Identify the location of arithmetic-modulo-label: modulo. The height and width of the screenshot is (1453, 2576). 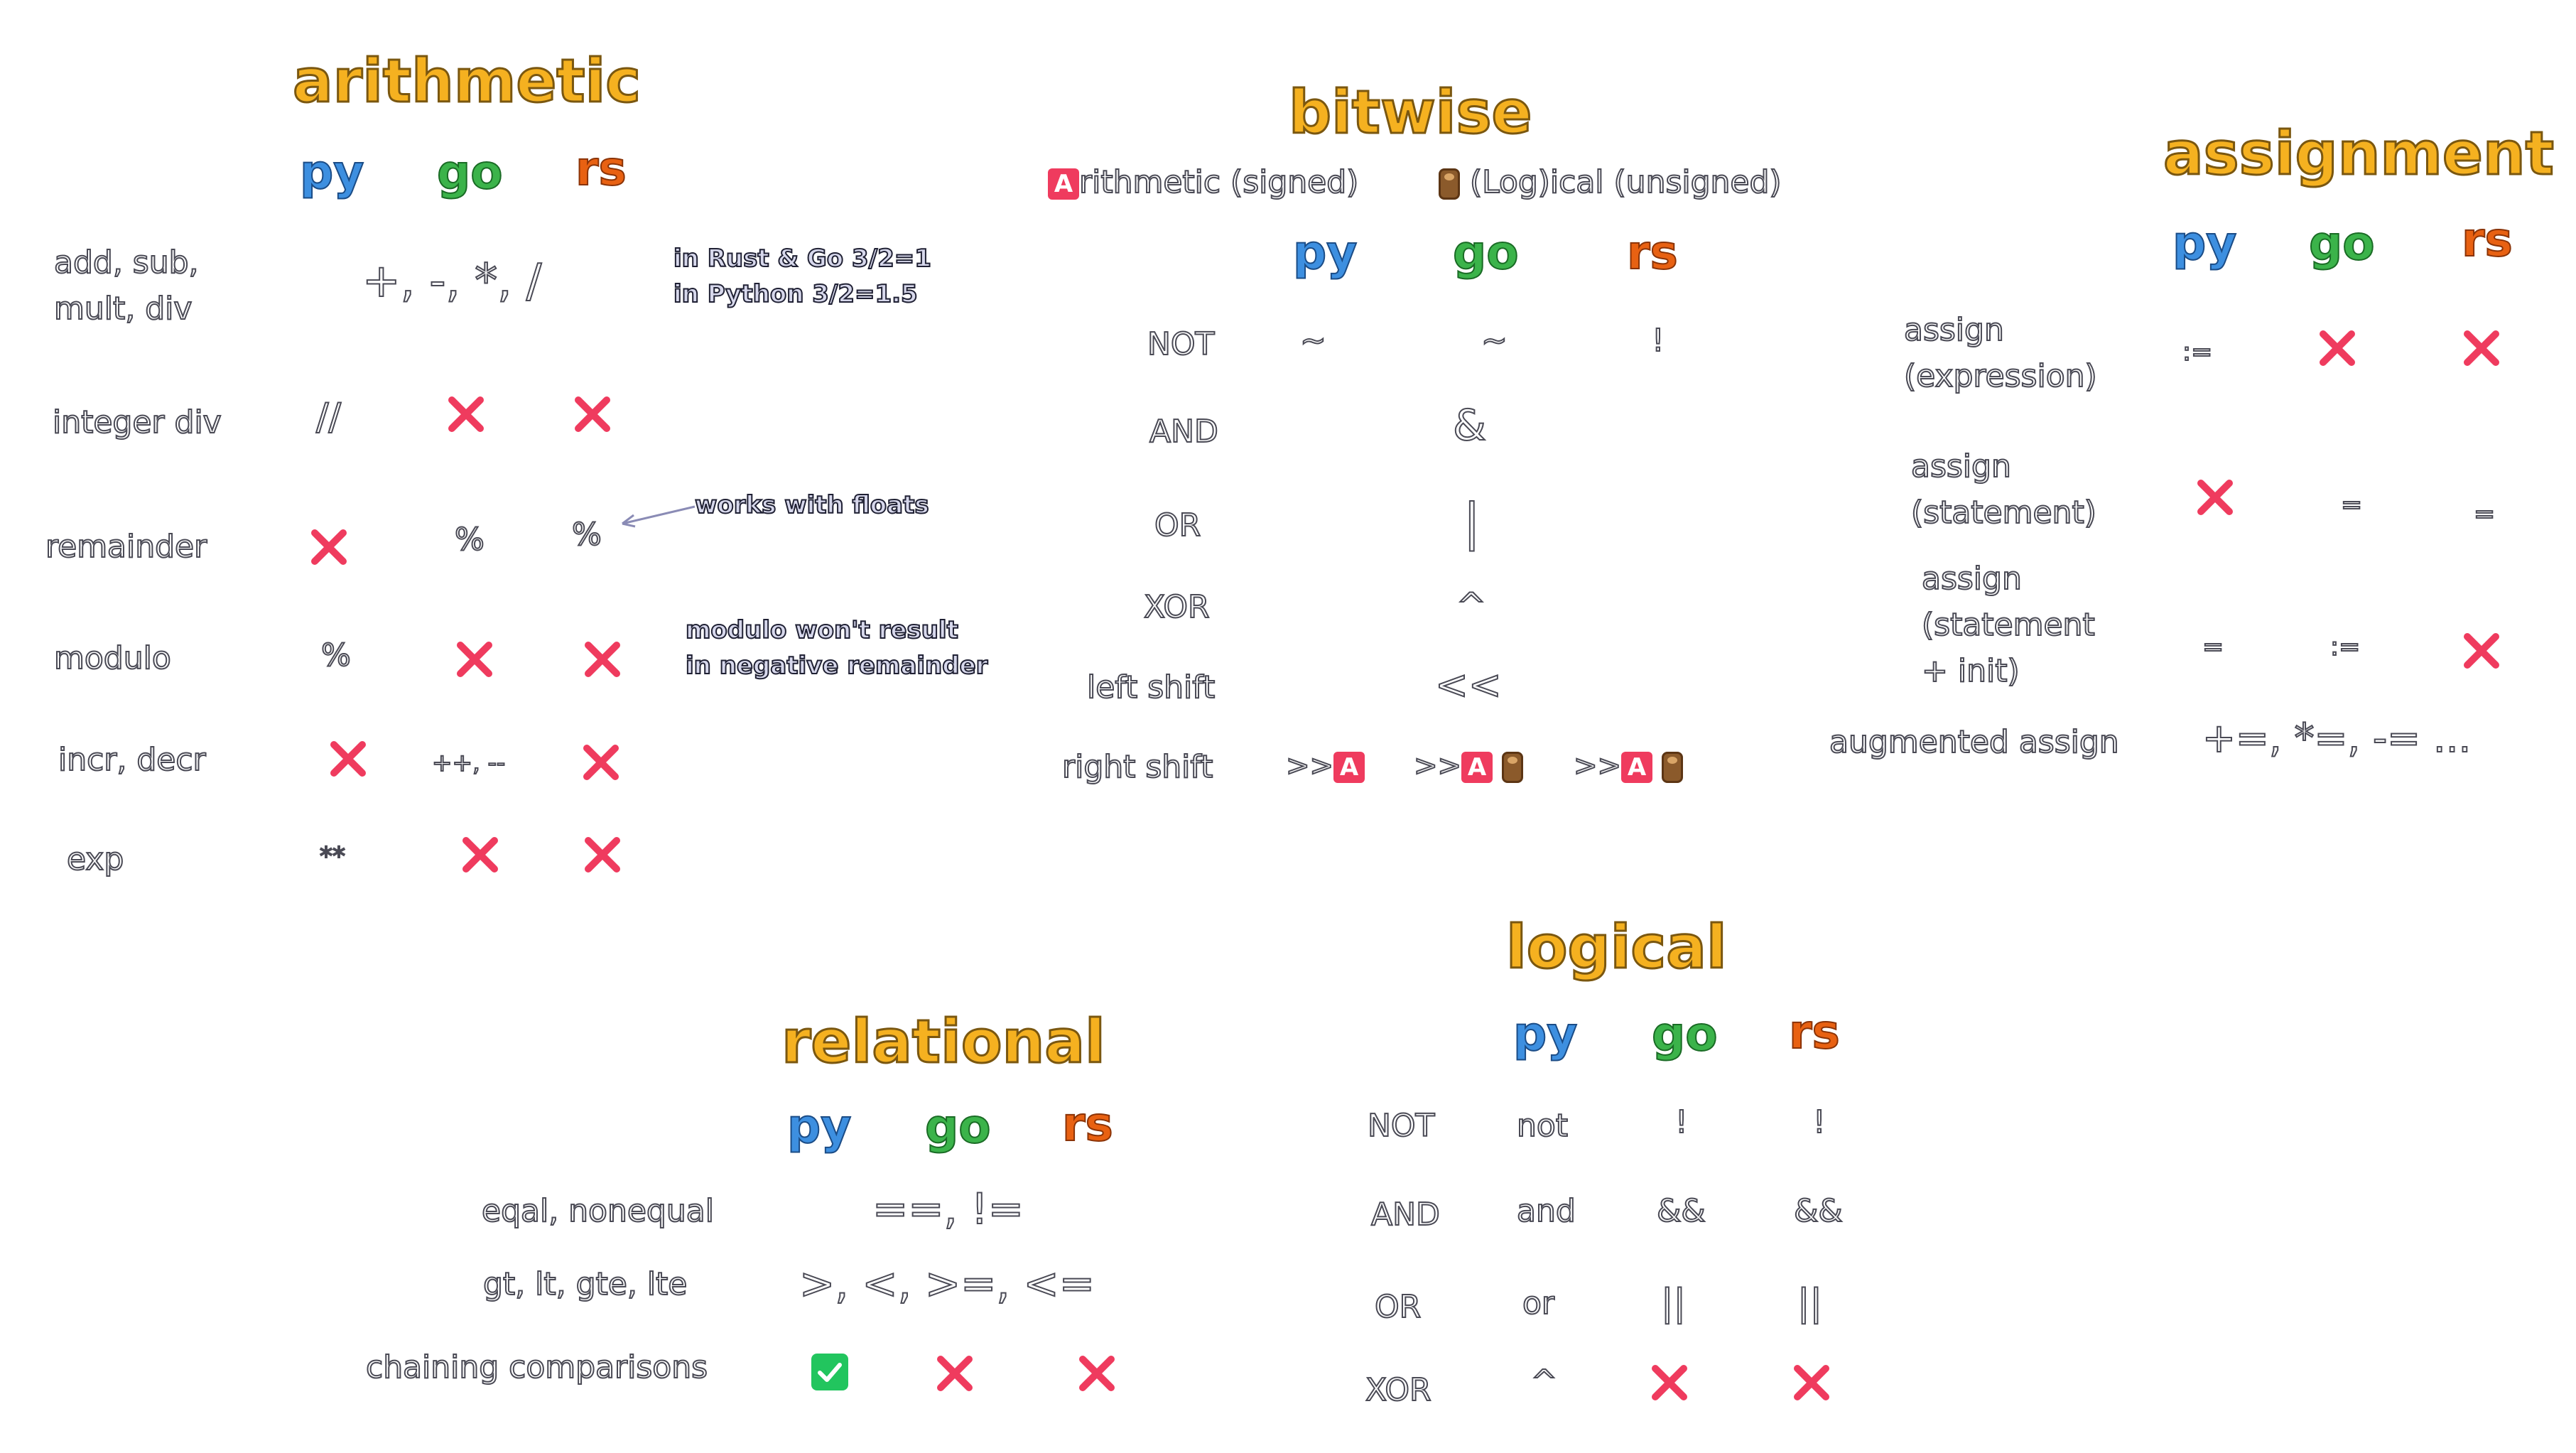
(112, 657).